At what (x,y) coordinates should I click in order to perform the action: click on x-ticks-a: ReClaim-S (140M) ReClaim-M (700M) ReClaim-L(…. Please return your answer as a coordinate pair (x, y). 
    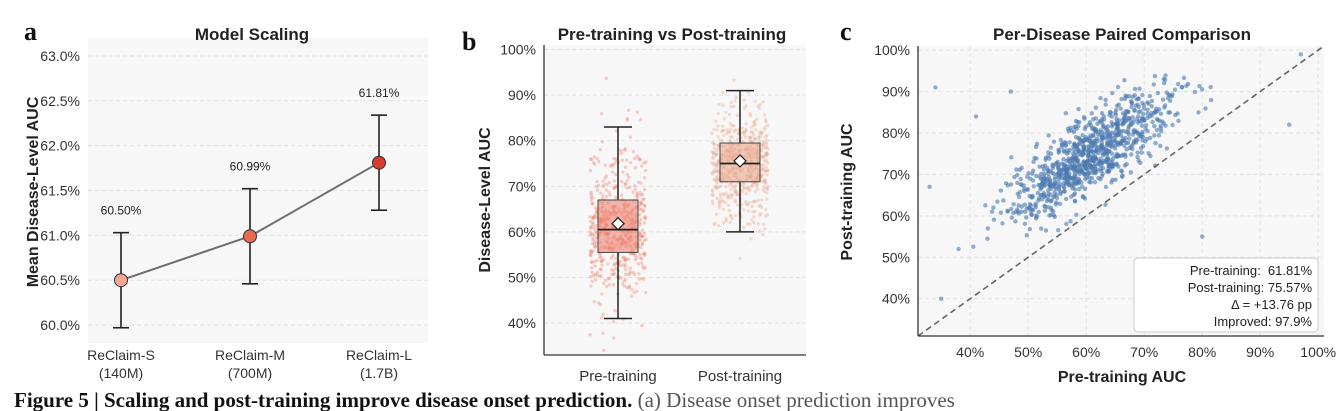
    Looking at the image, I should click on (249, 364).